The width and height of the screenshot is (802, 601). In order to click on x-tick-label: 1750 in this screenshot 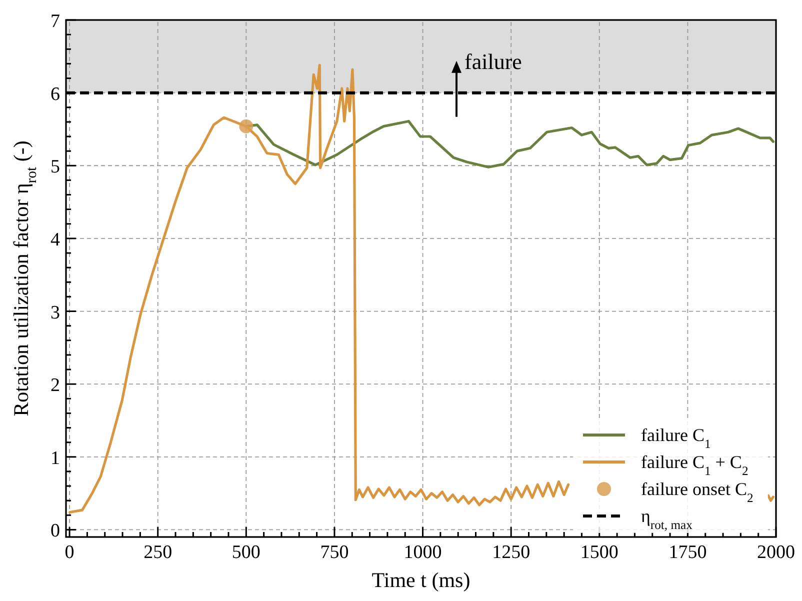, I will do `click(687, 552)`.